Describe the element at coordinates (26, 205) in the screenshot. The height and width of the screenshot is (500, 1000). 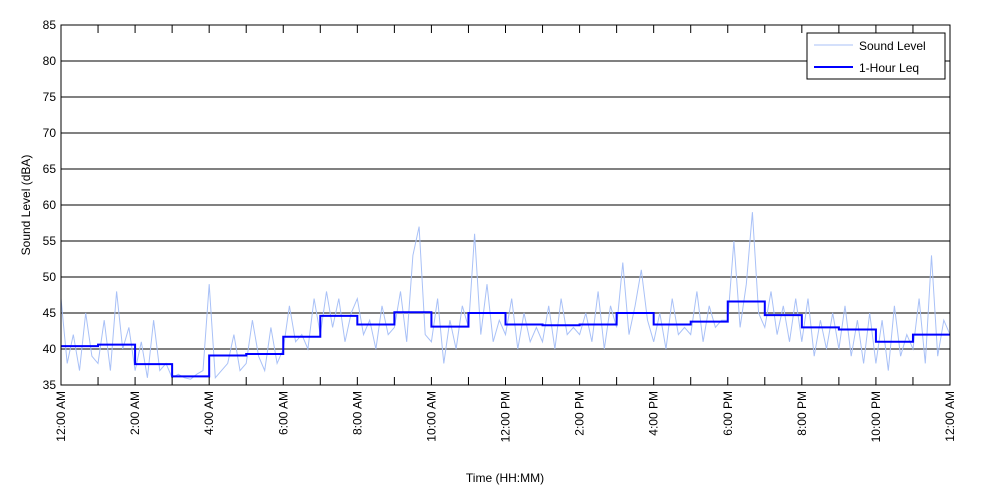
I see `y-axis-label: Sound Level (dBA)` at that location.